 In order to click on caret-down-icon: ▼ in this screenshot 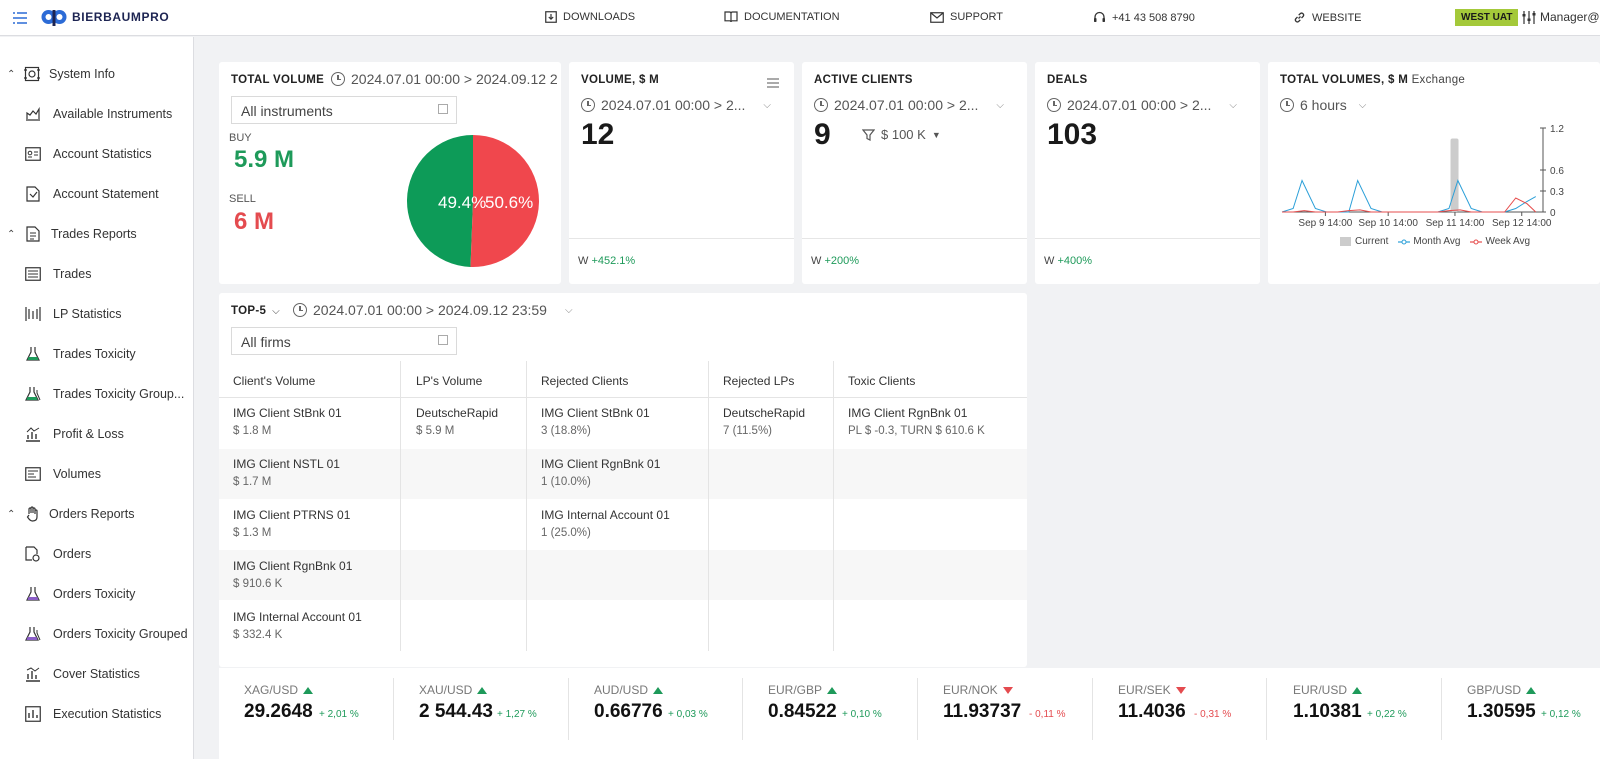, I will do `click(936, 134)`.